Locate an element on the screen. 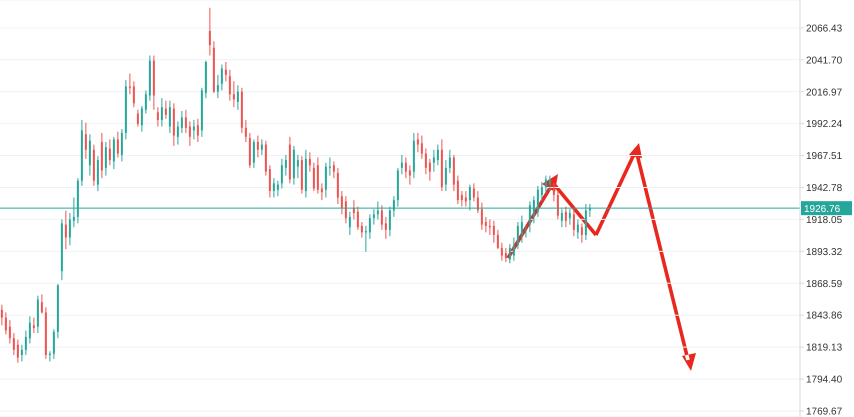 The width and height of the screenshot is (854, 417). y-tick-label: 1843.86 is located at coordinates (824, 316).